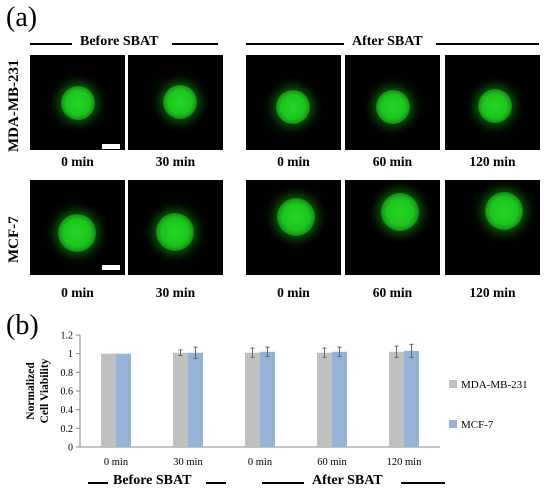  Describe the element at coordinates (494, 385) in the screenshot. I see `legend-label: MDA-MB-231` at that location.